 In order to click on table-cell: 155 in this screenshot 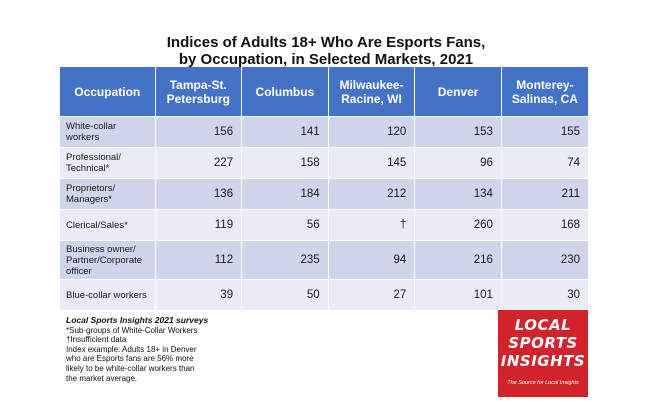, I will do `click(544, 132)`.